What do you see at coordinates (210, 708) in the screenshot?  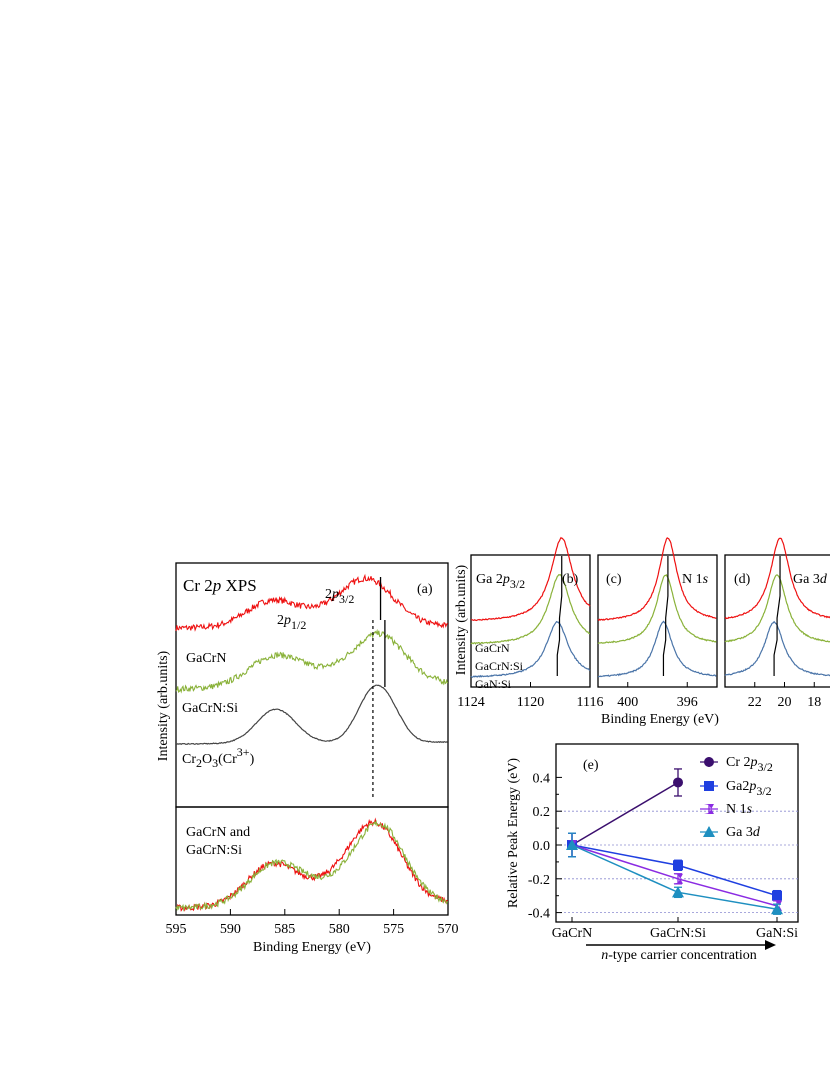 I see `label-gacrnsi: GaCrN:Si` at bounding box center [210, 708].